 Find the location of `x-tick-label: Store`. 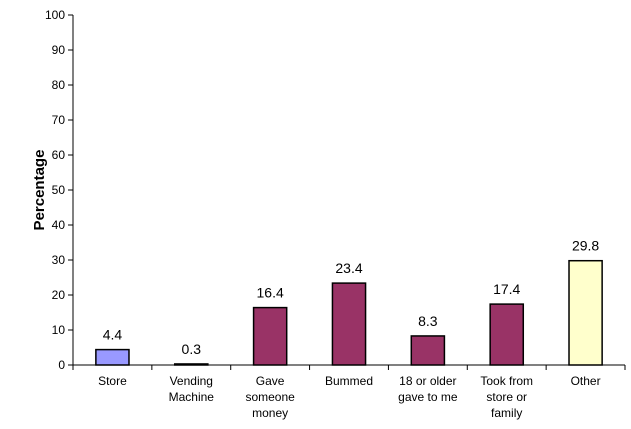

x-tick-label: Store is located at coordinates (112, 381).